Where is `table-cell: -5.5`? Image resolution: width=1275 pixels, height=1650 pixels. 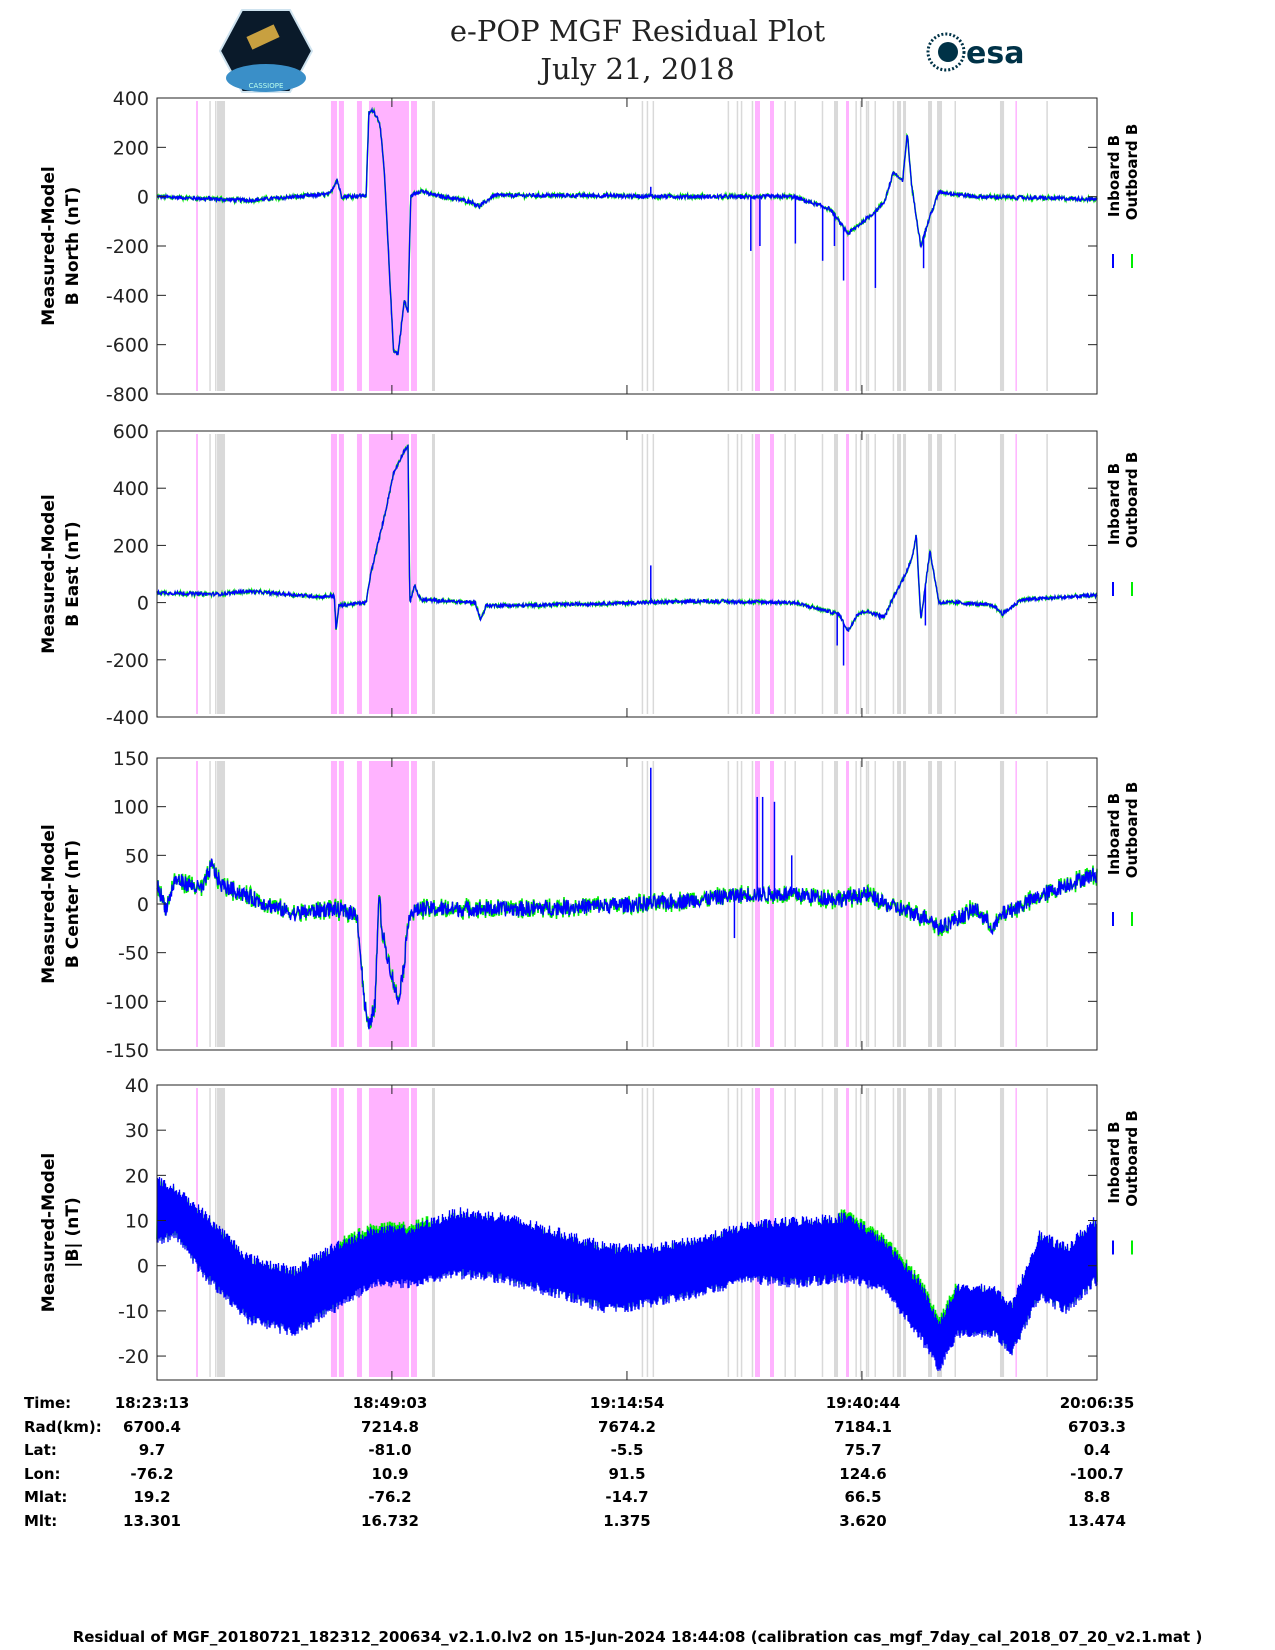 table-cell: -5.5 is located at coordinates (627, 1450).